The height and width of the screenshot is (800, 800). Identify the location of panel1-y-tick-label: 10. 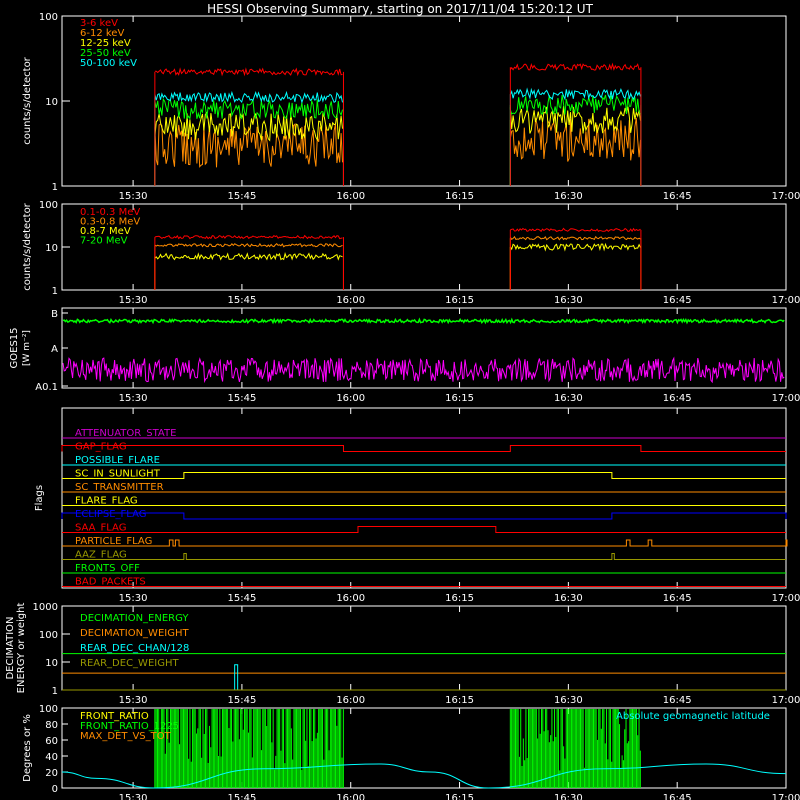
(51, 102).